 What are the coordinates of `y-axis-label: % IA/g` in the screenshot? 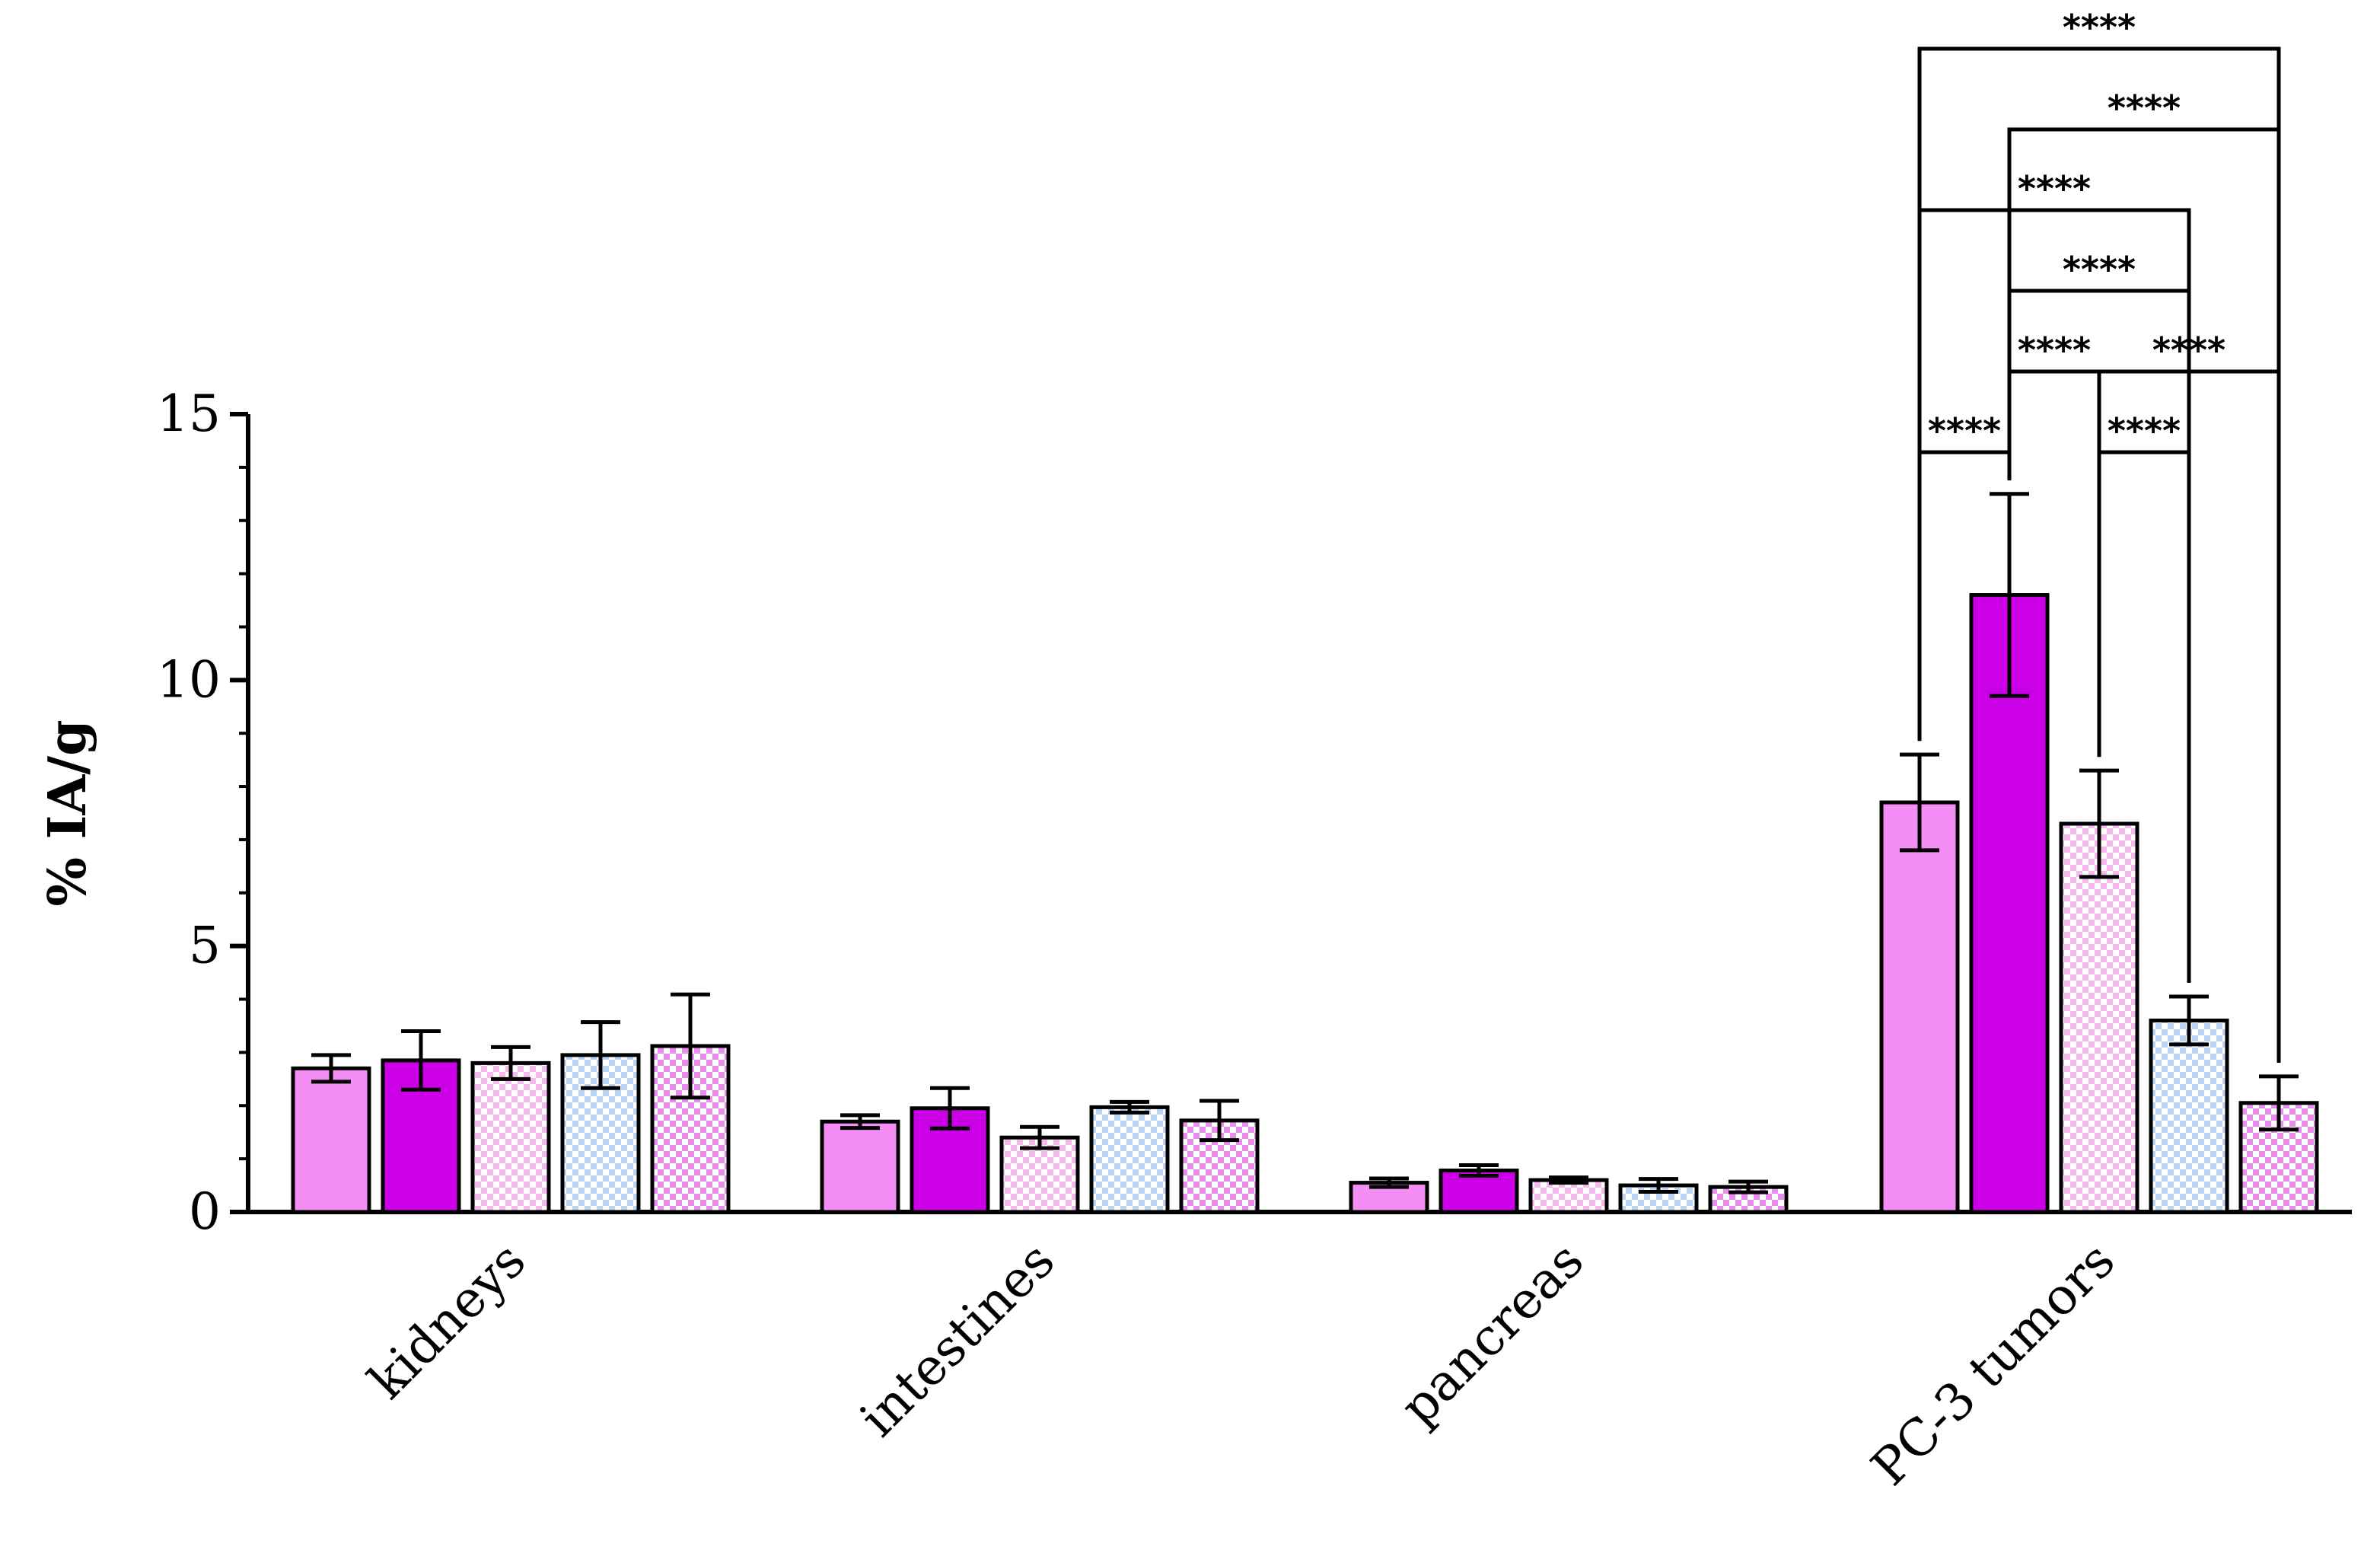 It's located at (67, 812).